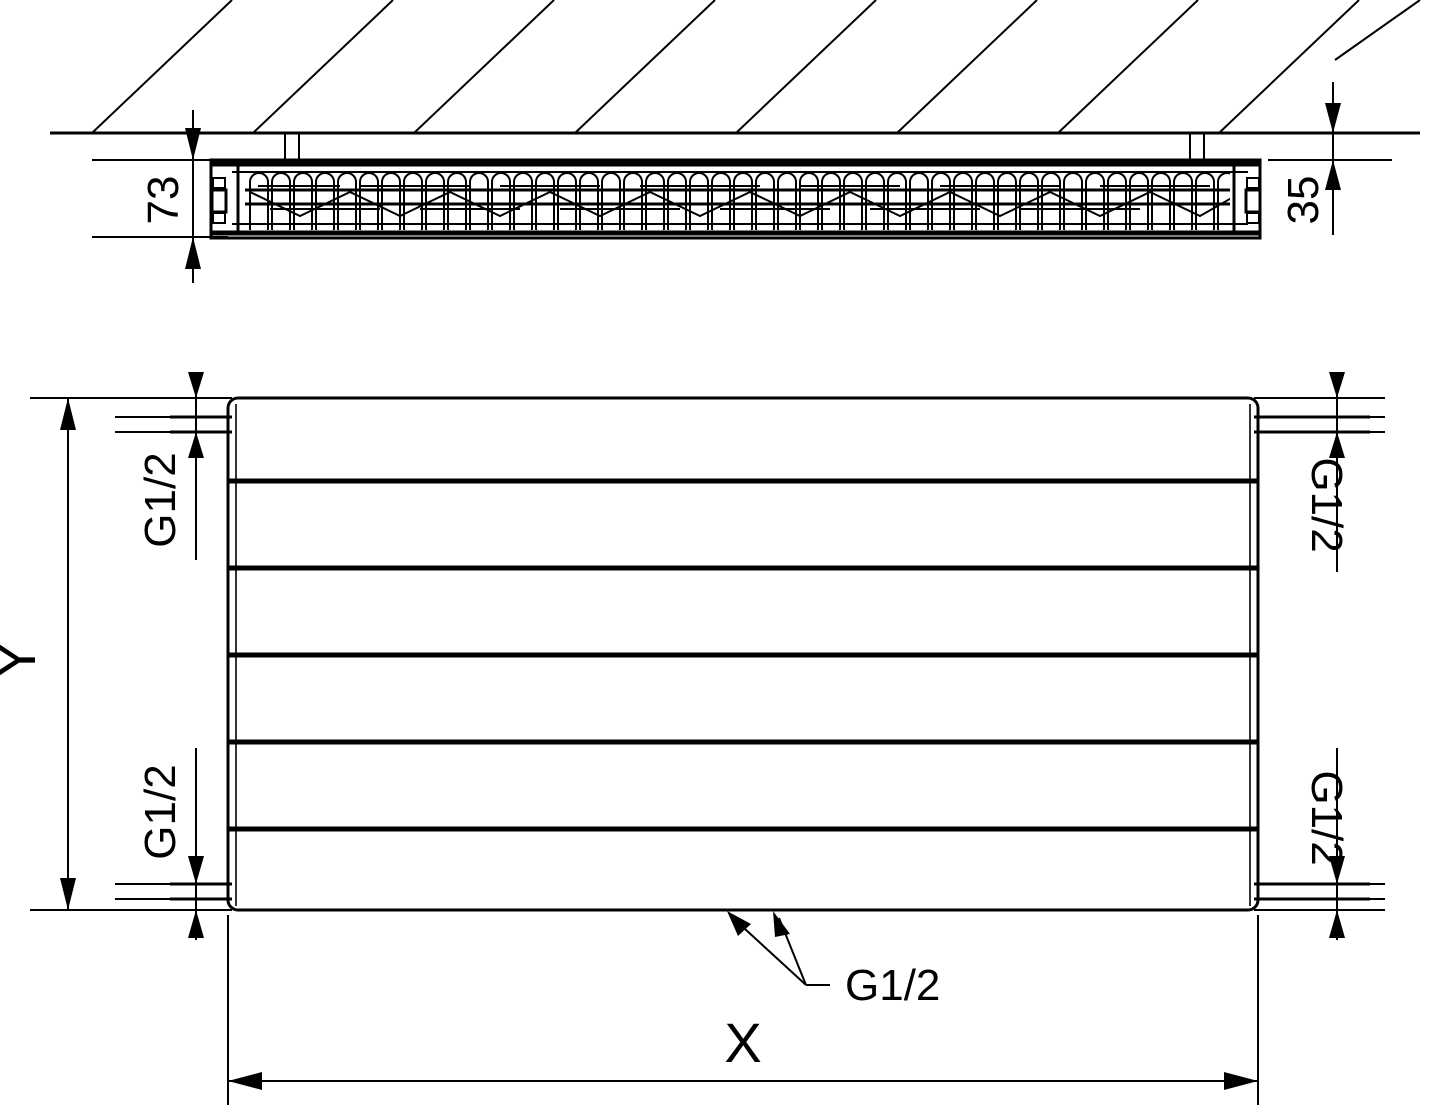 The width and height of the screenshot is (1437, 1119). I want to click on dimension-label-height: Y, so click(23, 659).